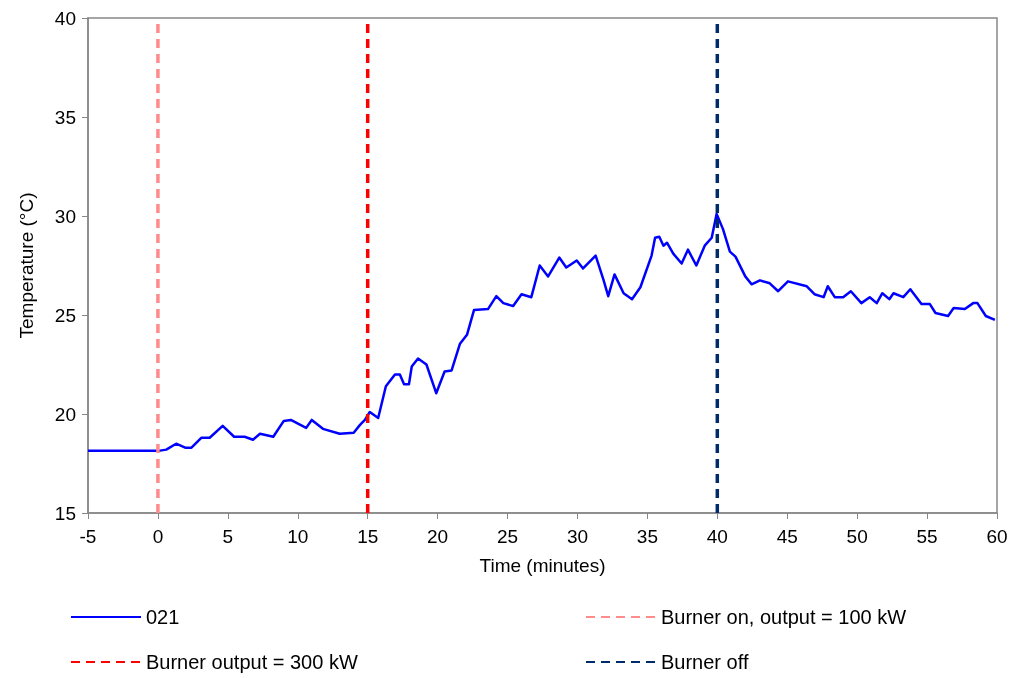 This screenshot has width=1014, height=678. What do you see at coordinates (997, 536) in the screenshot?
I see `x-tick-label: 60` at bounding box center [997, 536].